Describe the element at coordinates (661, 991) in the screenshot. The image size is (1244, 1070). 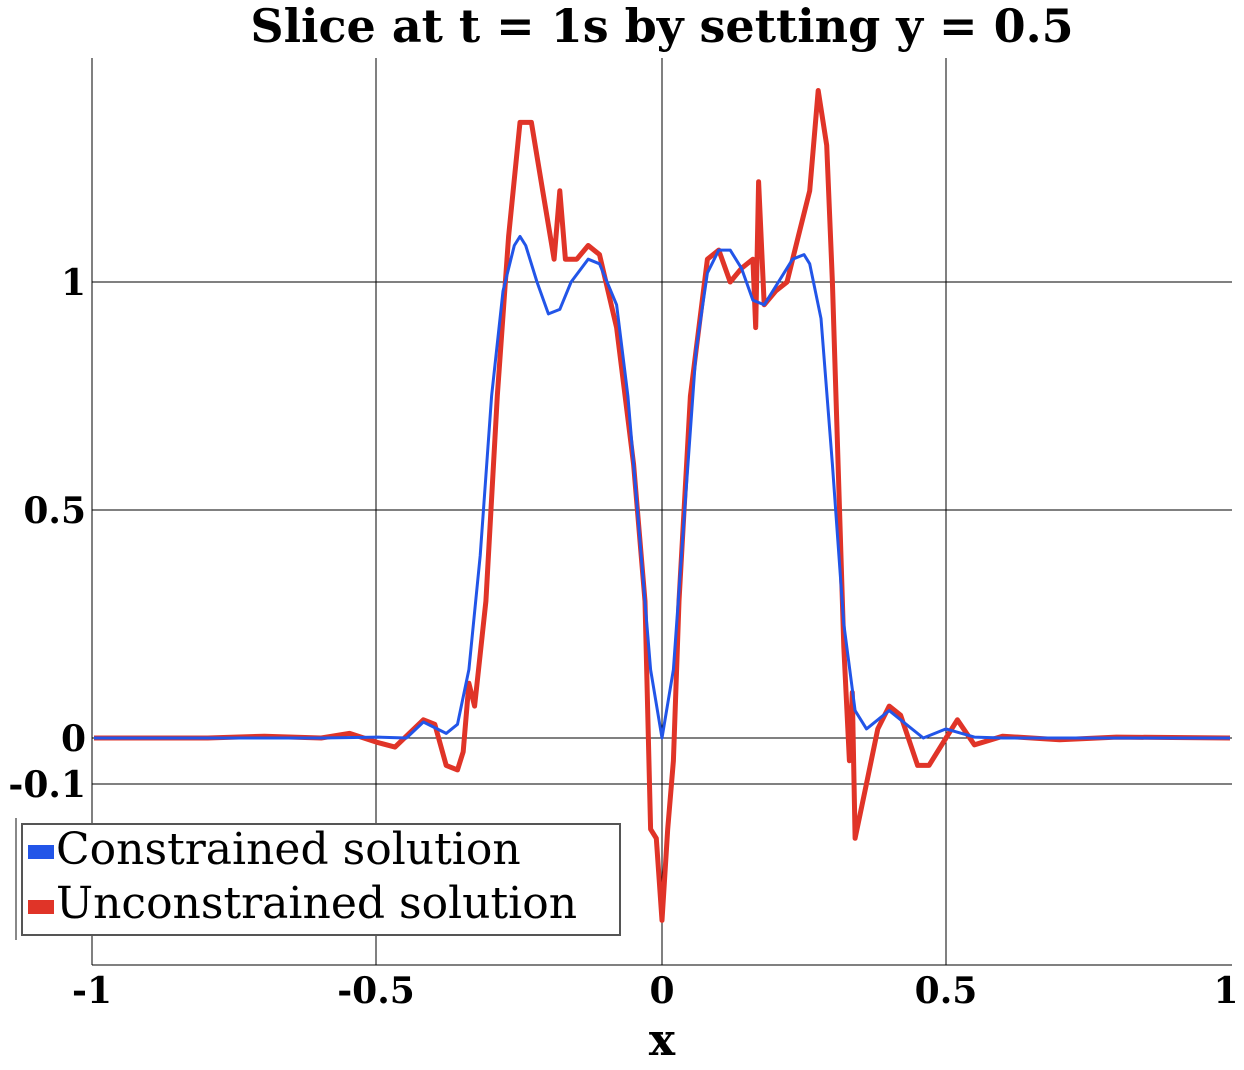
I see `x-tick-label: 0` at that location.